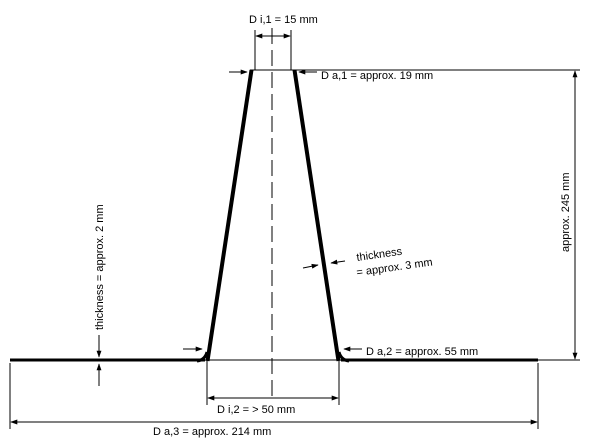 This screenshot has width=591, height=439. I want to click on thickness-cone-arrow-right, so click(338, 262).